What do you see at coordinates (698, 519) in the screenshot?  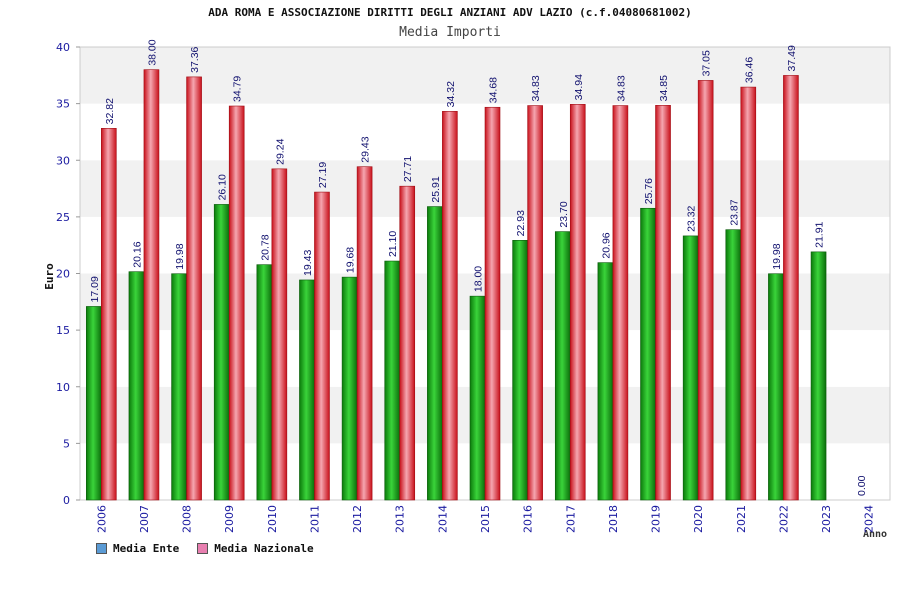 I see `x-tick-label: 2020` at bounding box center [698, 519].